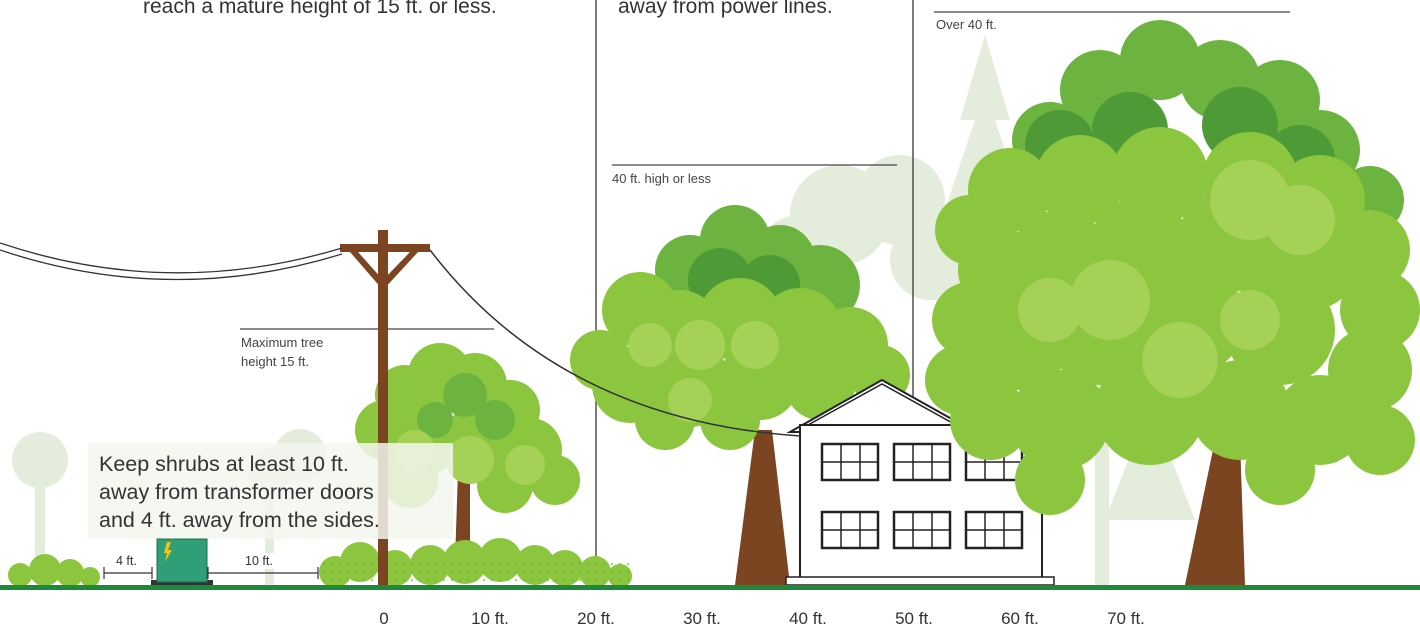 The image size is (1420, 629). I want to click on shrub-note-line3: and 4 ft. away from the sides., so click(239, 520).